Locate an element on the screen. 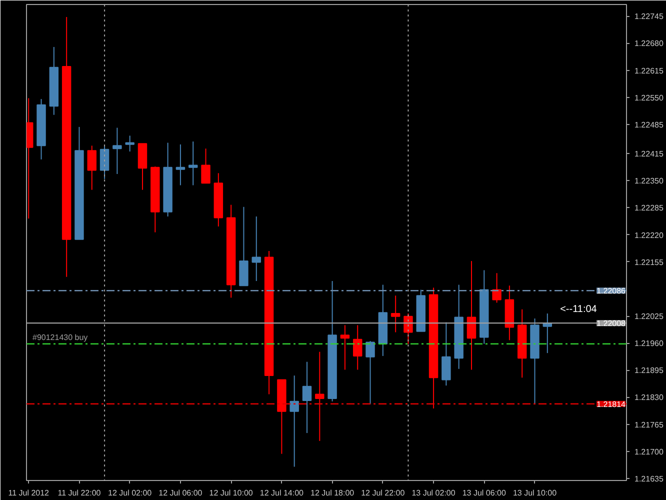 The width and height of the screenshot is (666, 500). x-tick-label: 13 Jul 06:00 is located at coordinates (484, 493).